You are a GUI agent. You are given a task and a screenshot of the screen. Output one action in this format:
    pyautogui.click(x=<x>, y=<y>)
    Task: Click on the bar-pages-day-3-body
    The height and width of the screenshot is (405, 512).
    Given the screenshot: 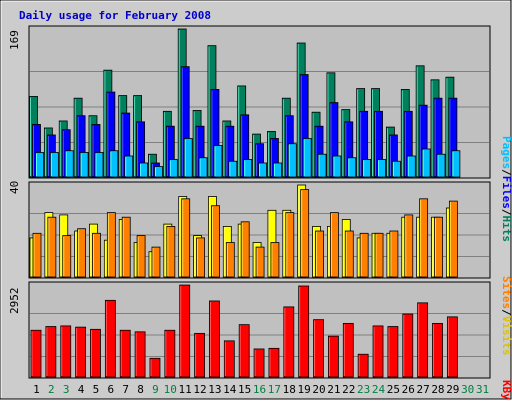 What is the action you would take?
    pyautogui.click(x=69, y=164)
    